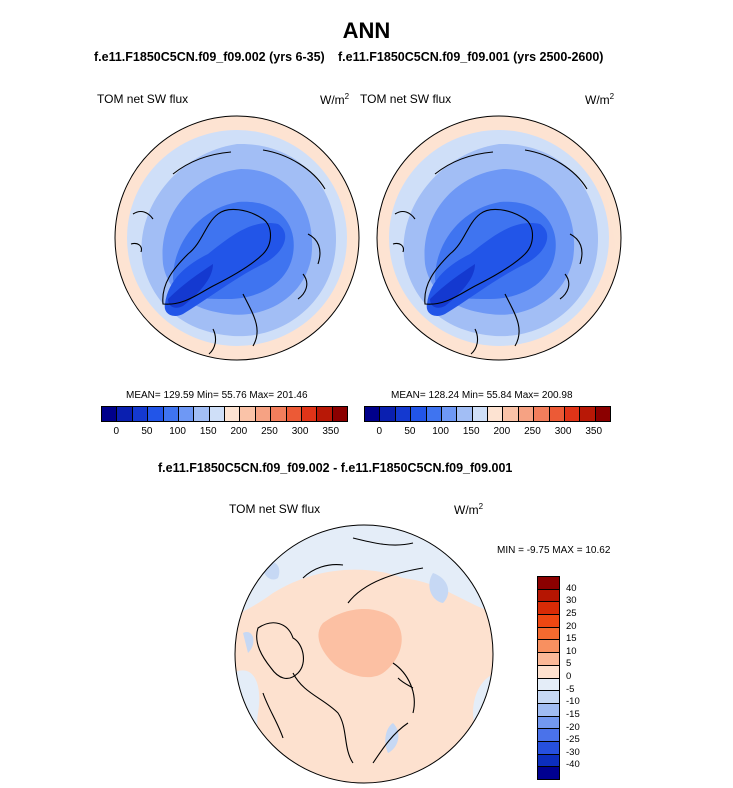  What do you see at coordinates (573, 752) in the screenshot?
I see `colorbar-tick-label: -30` at bounding box center [573, 752].